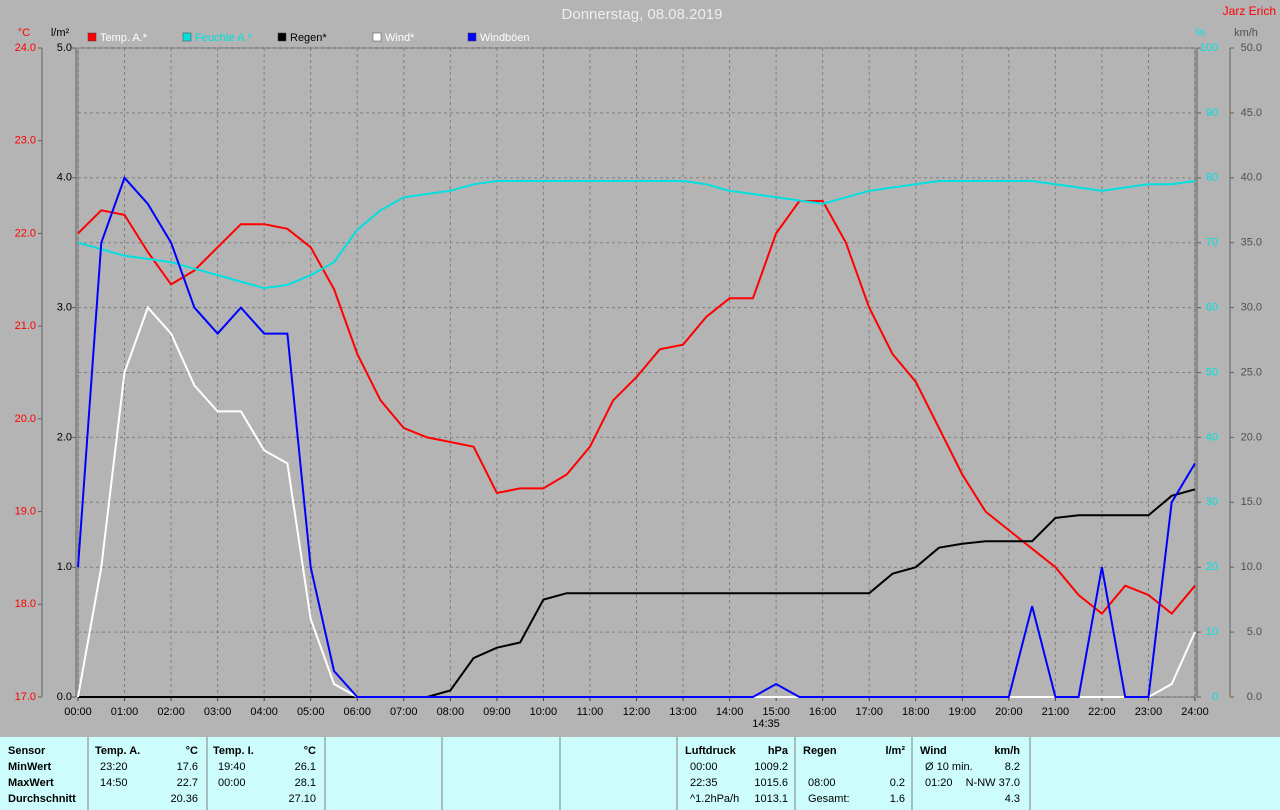  What do you see at coordinates (308, 38) in the screenshot?
I see `legend-label: Regen*` at bounding box center [308, 38].